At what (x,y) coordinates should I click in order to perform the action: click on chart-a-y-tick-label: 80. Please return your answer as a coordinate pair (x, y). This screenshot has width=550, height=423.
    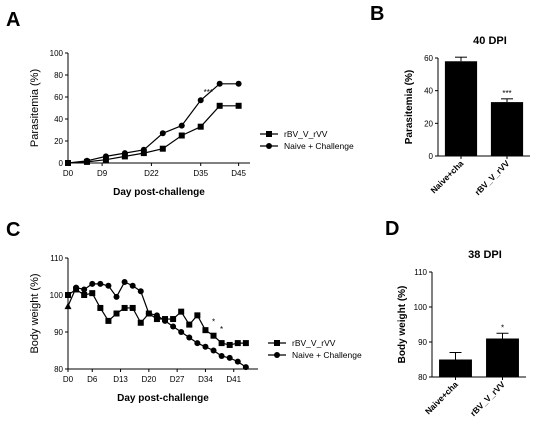
    Looking at the image, I should click on (58, 75).